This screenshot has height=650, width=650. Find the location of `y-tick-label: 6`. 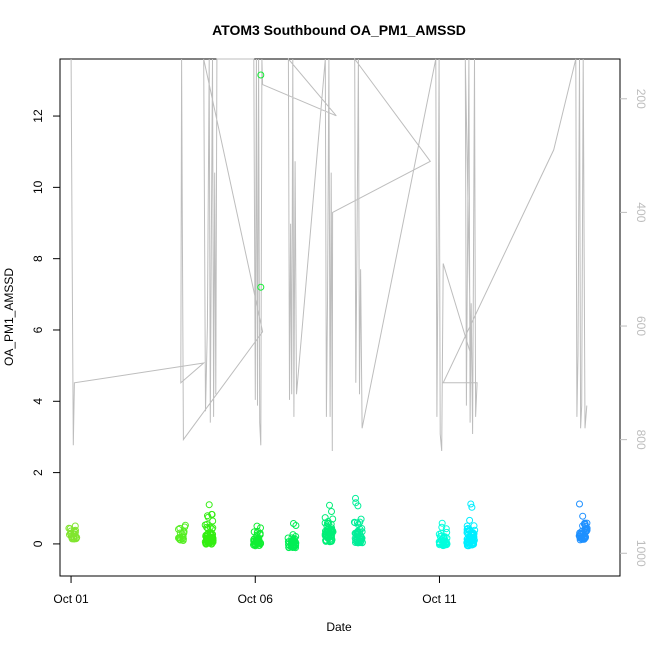

y-tick-label: 6 is located at coordinates (38, 329).